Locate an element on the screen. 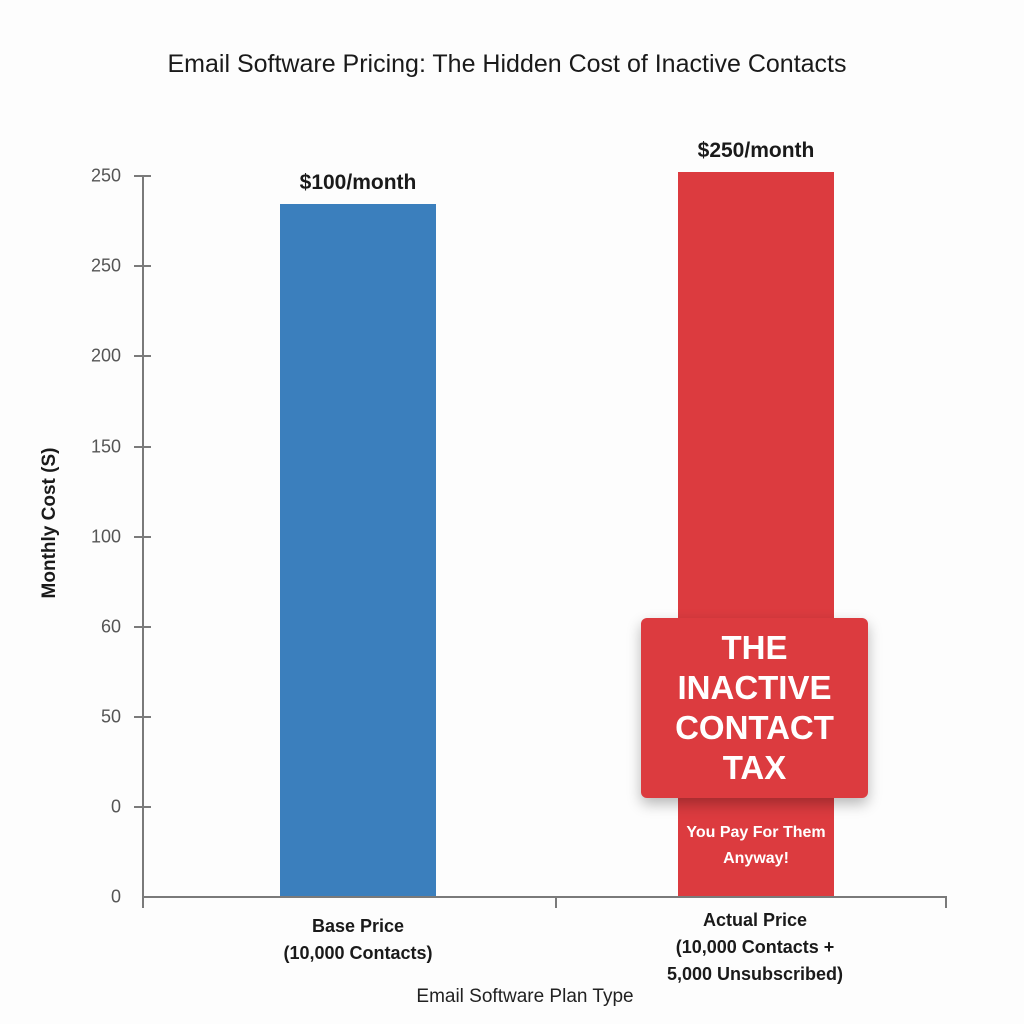 Image resolution: width=1024 pixels, height=1024 pixels. category-label-line: (10,000 Contacts) is located at coordinates (358, 953).